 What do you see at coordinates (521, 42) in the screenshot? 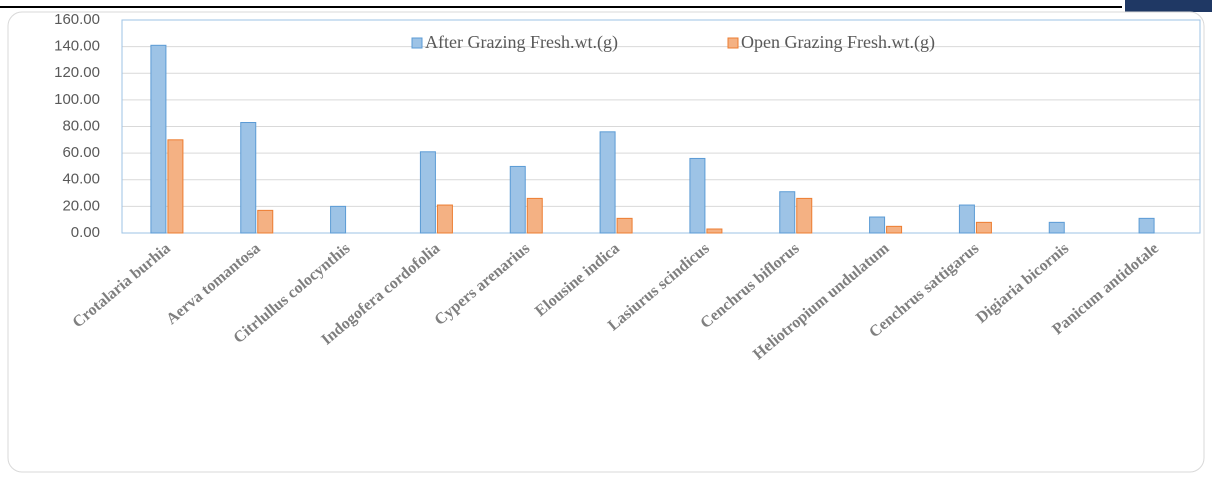
I see `legend-label: After Grazing Fresh.wt.(g)` at bounding box center [521, 42].